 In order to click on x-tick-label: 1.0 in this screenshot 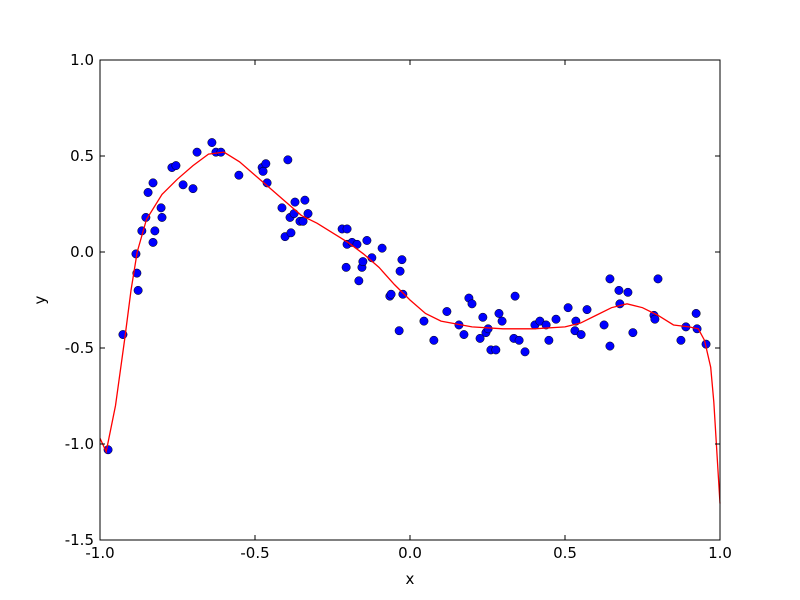, I will do `click(720, 553)`.